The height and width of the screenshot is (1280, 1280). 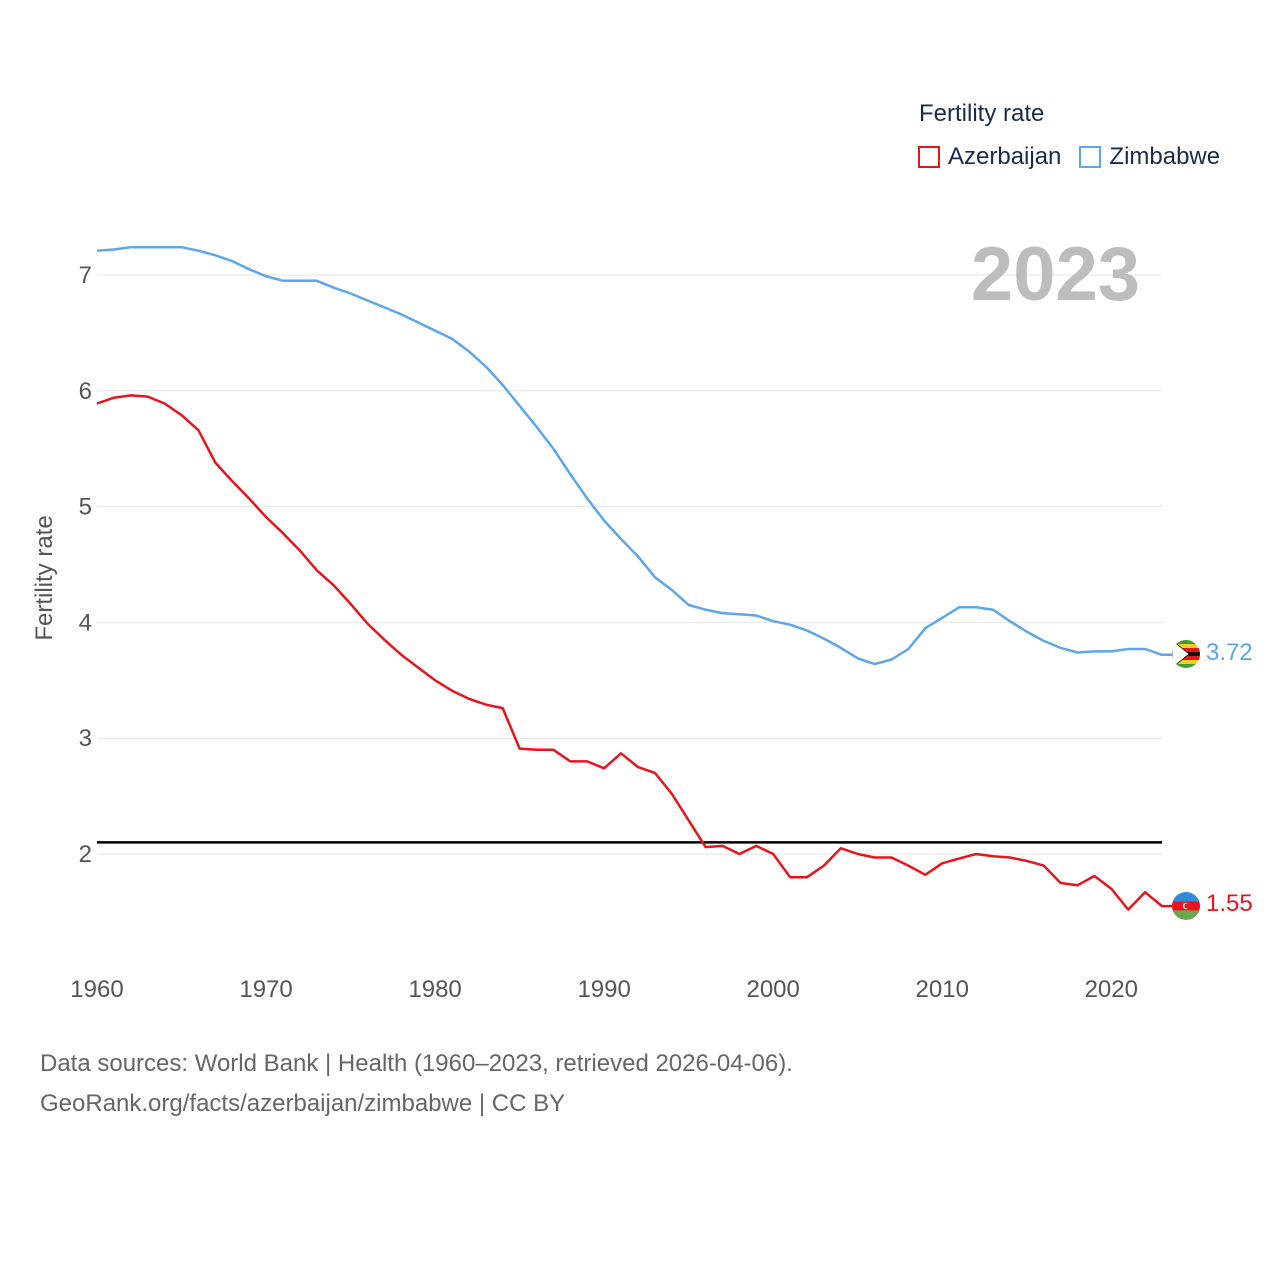 I want to click on x-axis-ticks: 1960 1970 1980 1990 2000 2010 2020, so click(x=604, y=989).